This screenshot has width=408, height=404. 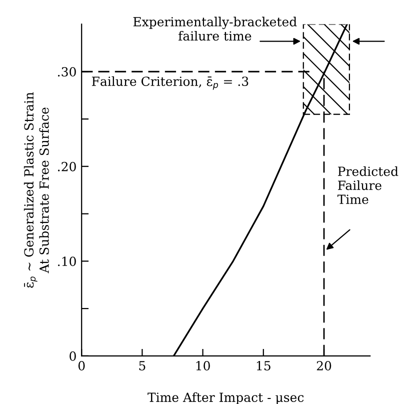 I want to click on x-tick-label: 10, so click(x=203, y=365).